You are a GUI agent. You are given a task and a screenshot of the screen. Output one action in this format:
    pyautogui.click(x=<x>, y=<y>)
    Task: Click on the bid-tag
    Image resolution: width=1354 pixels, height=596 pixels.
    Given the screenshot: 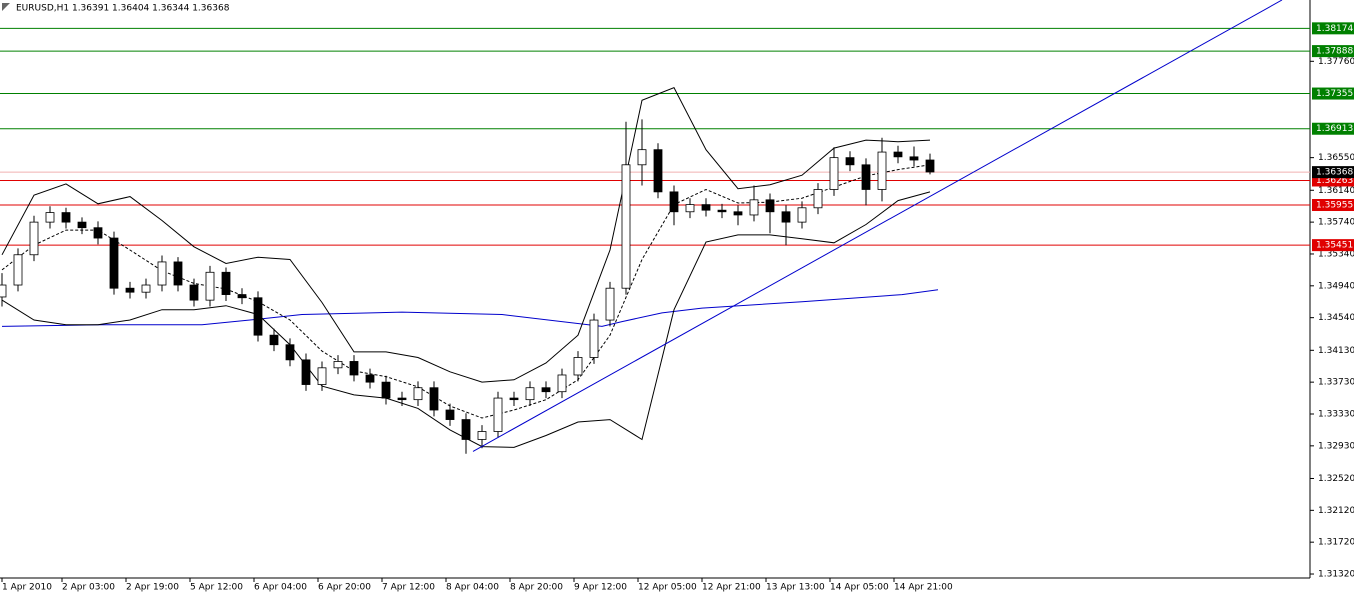 What is the action you would take?
    pyautogui.click(x=1333, y=172)
    